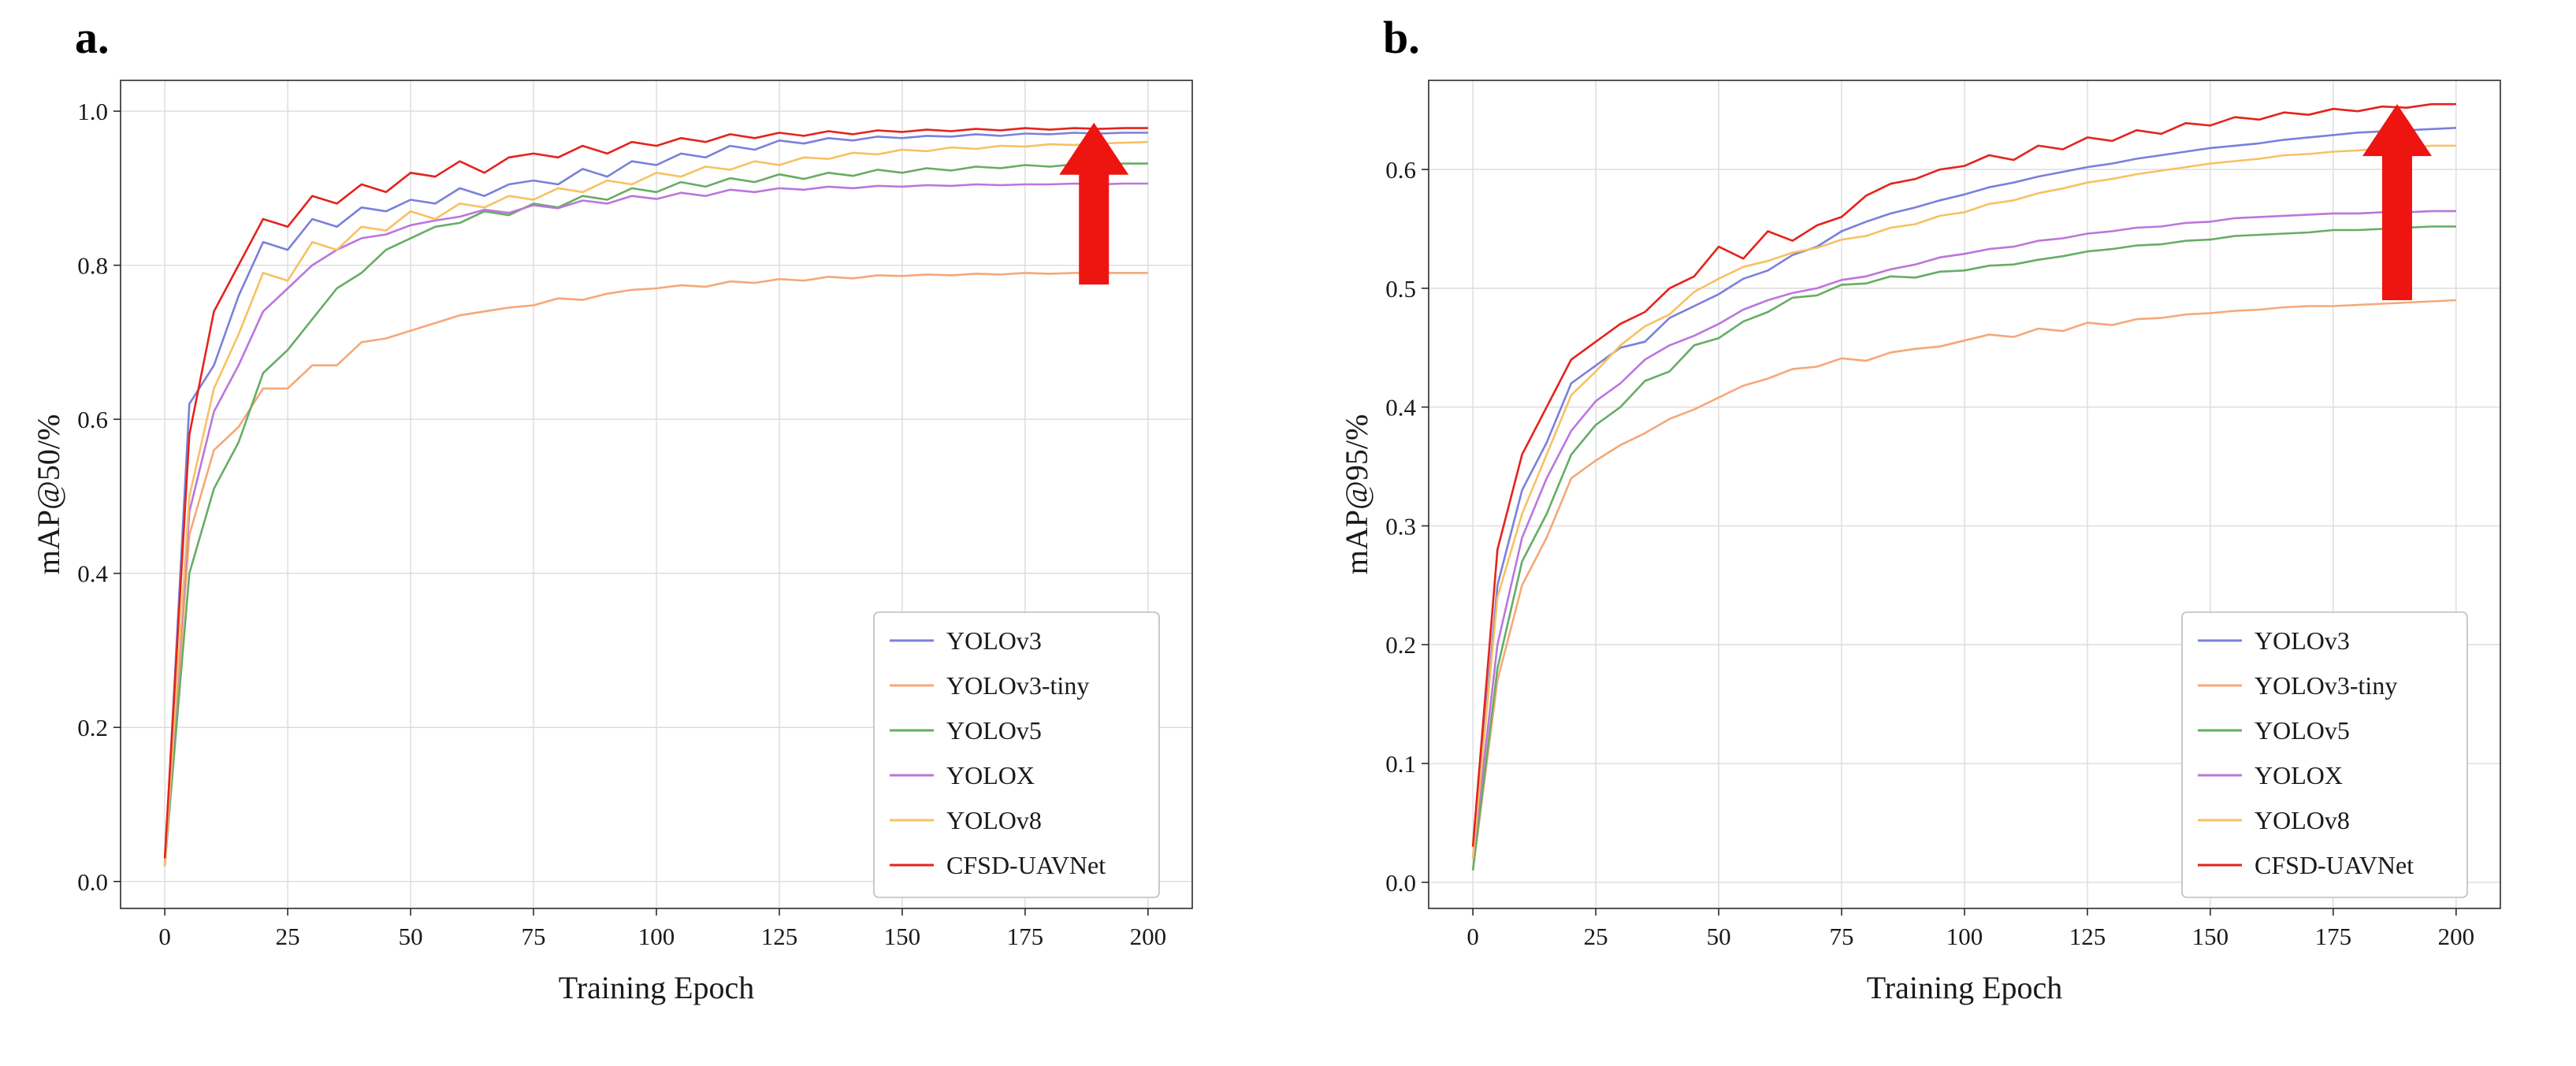 The height and width of the screenshot is (1066, 2576). I want to click on y-tick-label: 0.1, so click(1400, 764).